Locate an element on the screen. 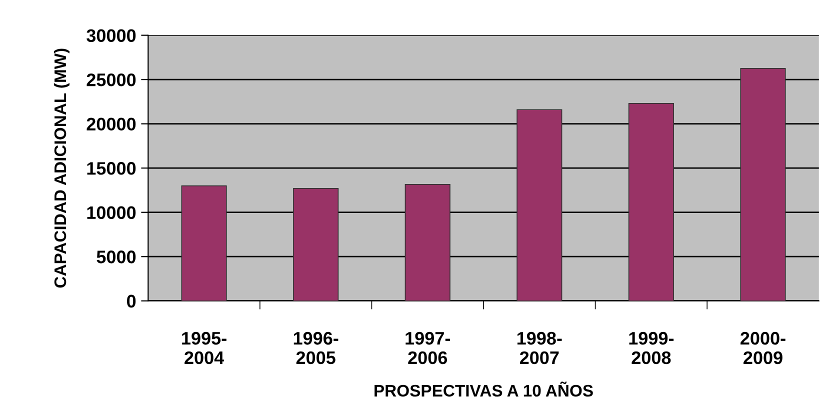  x-axis-title: PROSPECTIVAS A 10 AÑOS is located at coordinates (483, 389).